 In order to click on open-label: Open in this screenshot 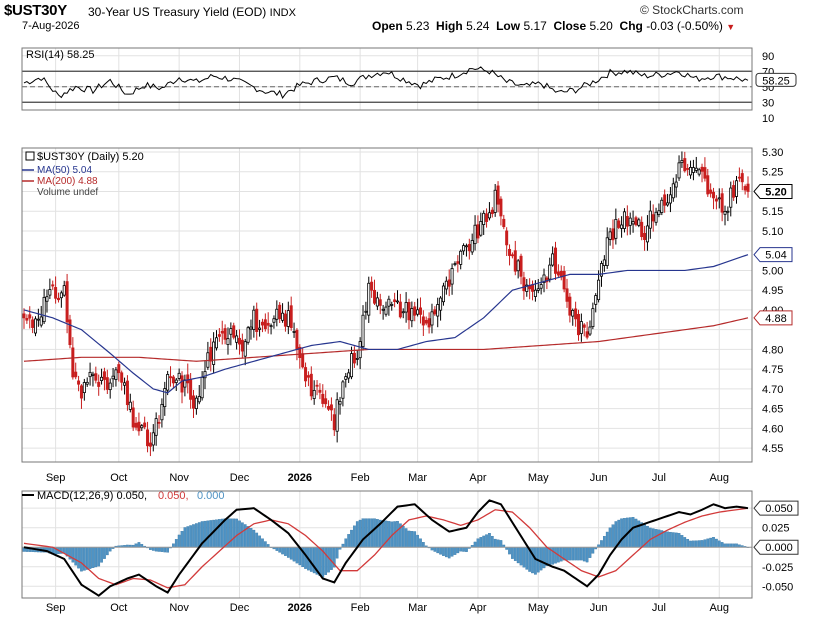, I will do `click(387, 26)`.